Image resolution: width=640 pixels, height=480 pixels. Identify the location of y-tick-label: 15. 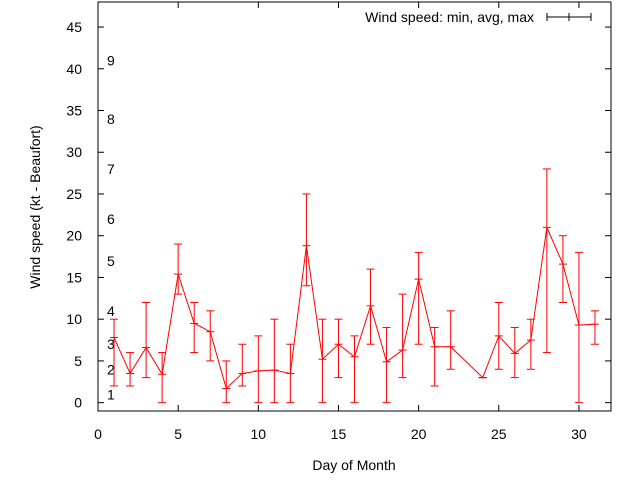
(74, 277).